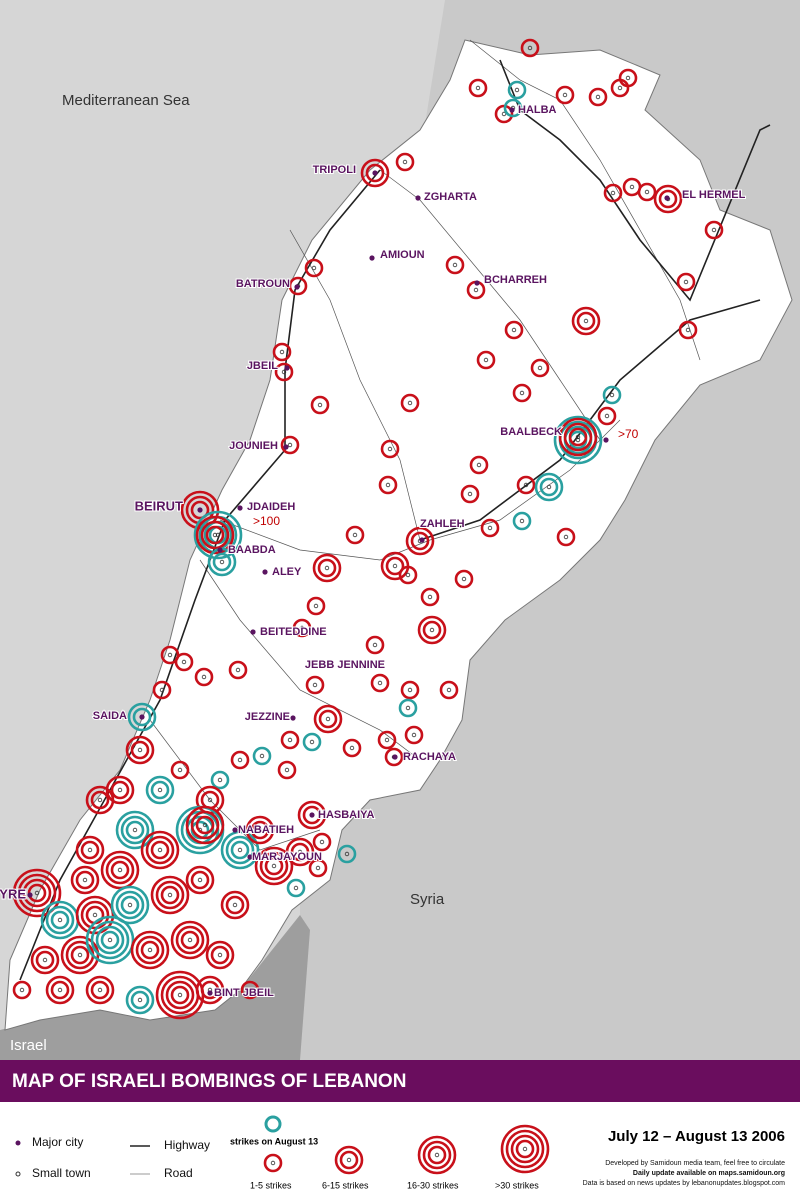  Describe the element at coordinates (18, 1174) in the screenshot. I see `legend-small-town` at that location.